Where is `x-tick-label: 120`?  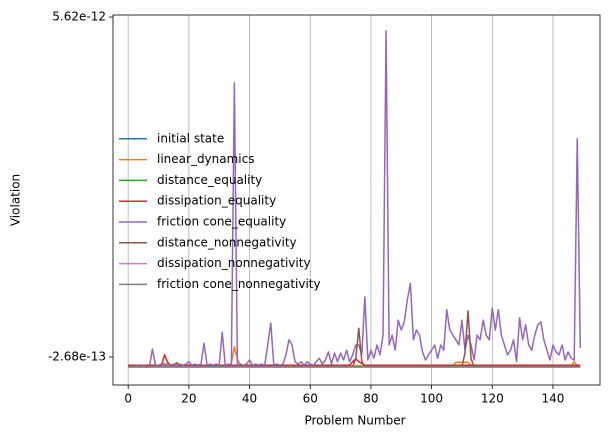 x-tick-label: 120 is located at coordinates (492, 399).